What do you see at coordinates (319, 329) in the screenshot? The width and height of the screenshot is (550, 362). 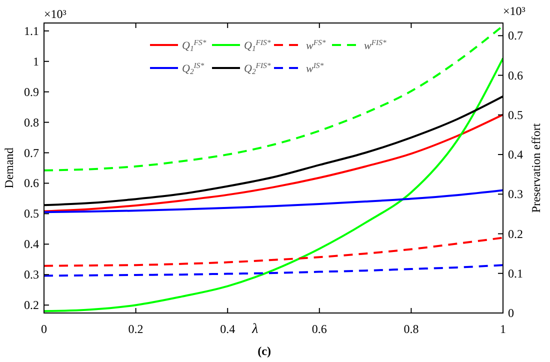 I see `x-tick-label: 0.6` at bounding box center [319, 329].